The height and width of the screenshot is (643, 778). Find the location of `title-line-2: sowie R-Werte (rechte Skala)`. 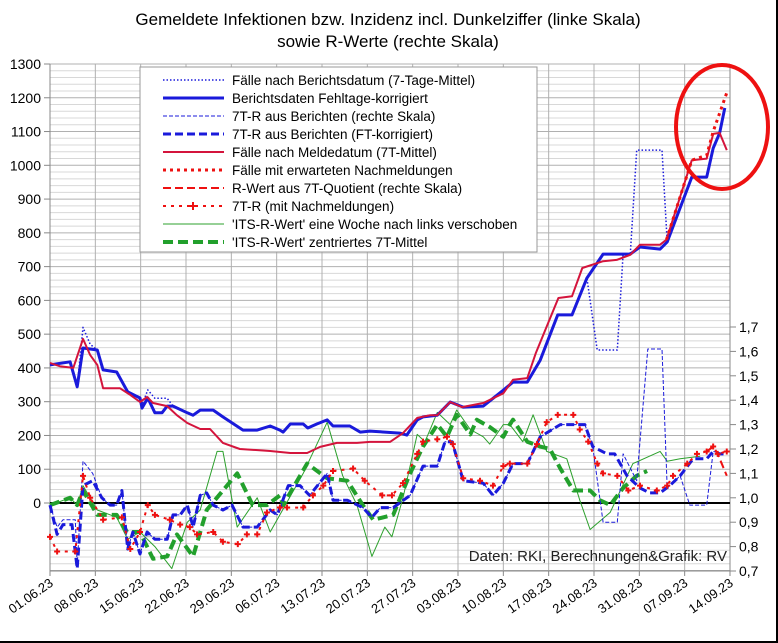

title-line-2: sowie R-Werte (rechte Skala) is located at coordinates (388, 41).